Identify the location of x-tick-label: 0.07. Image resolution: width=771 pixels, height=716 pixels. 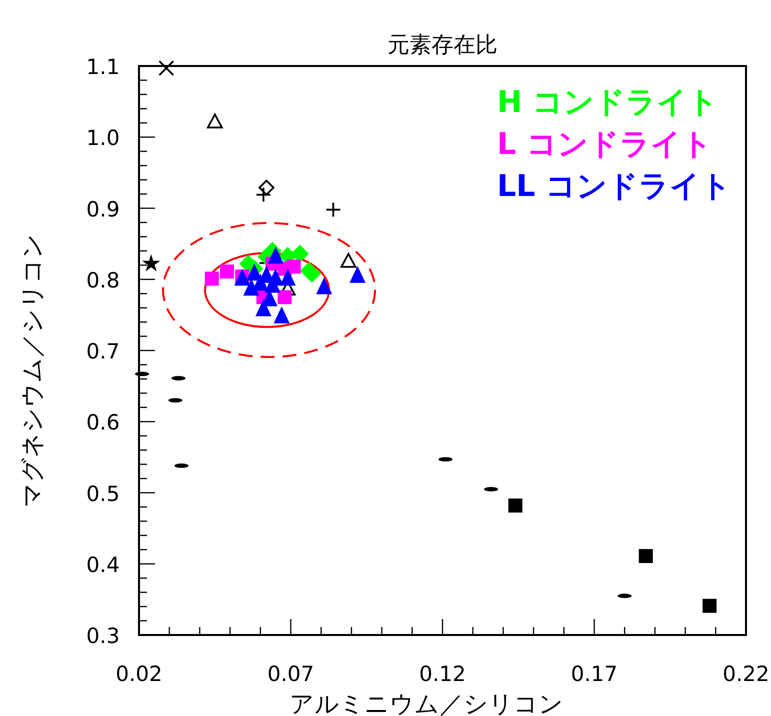
(290, 674).